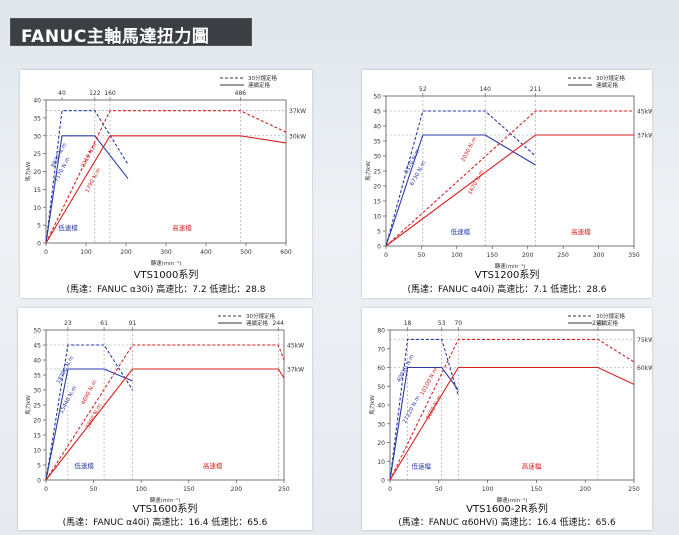 The height and width of the screenshot is (535, 679). I want to click on top-tick-label: 211, so click(536, 89).